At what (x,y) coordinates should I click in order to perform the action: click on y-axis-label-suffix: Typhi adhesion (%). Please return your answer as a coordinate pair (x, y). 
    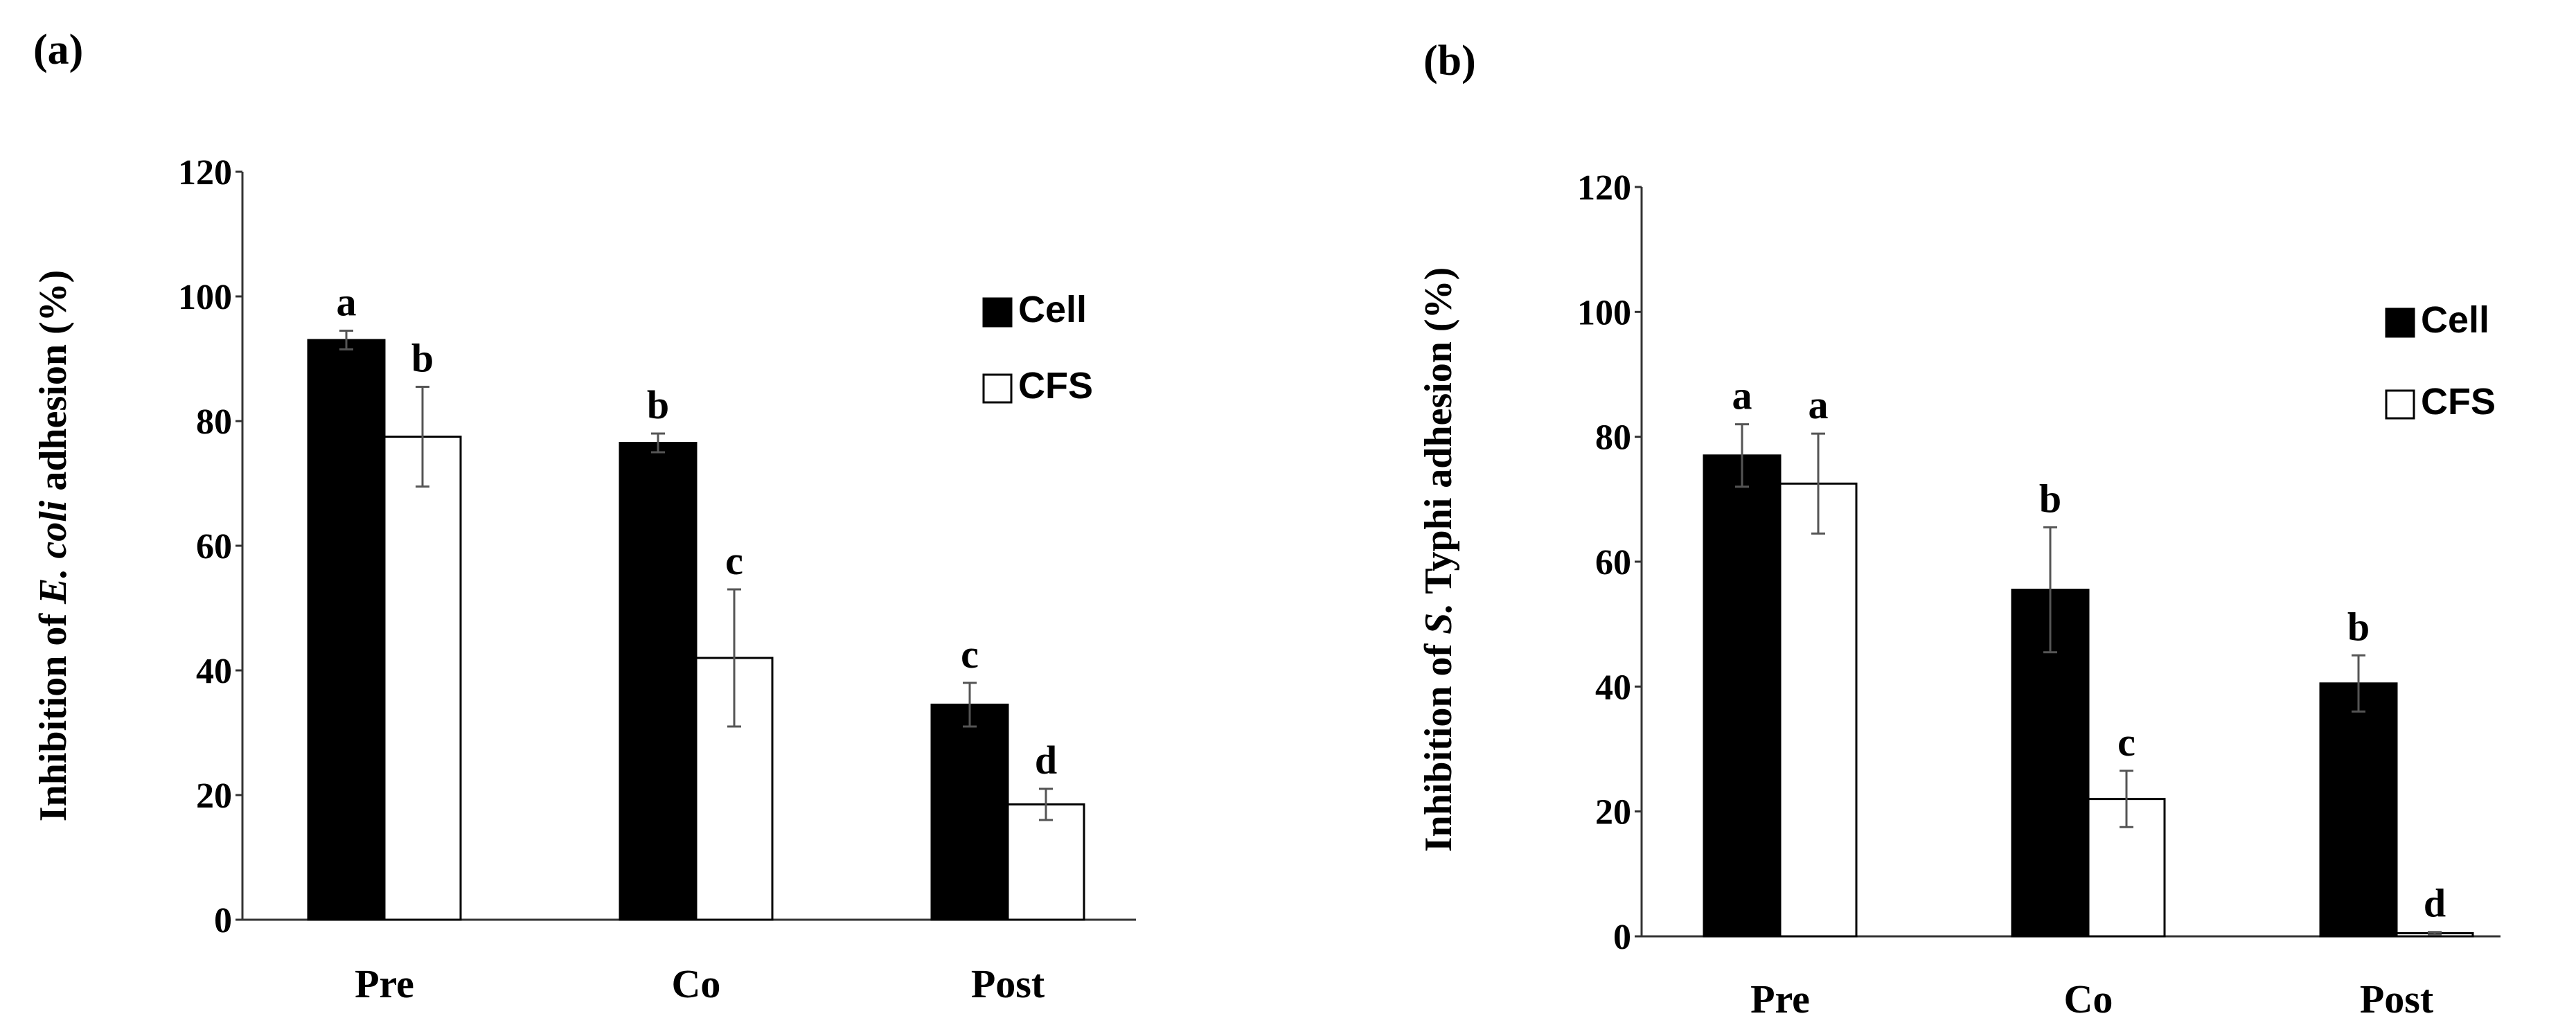
    Looking at the image, I should click on (1438, 435).